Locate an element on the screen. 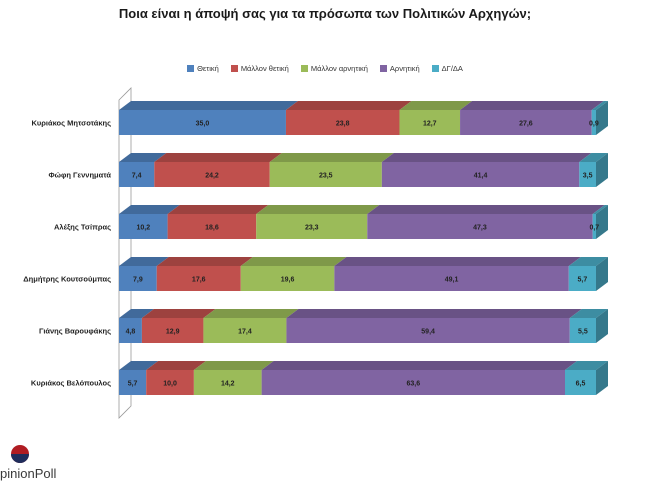 The image size is (650, 488). data-label: 14,2 is located at coordinates (228, 384).